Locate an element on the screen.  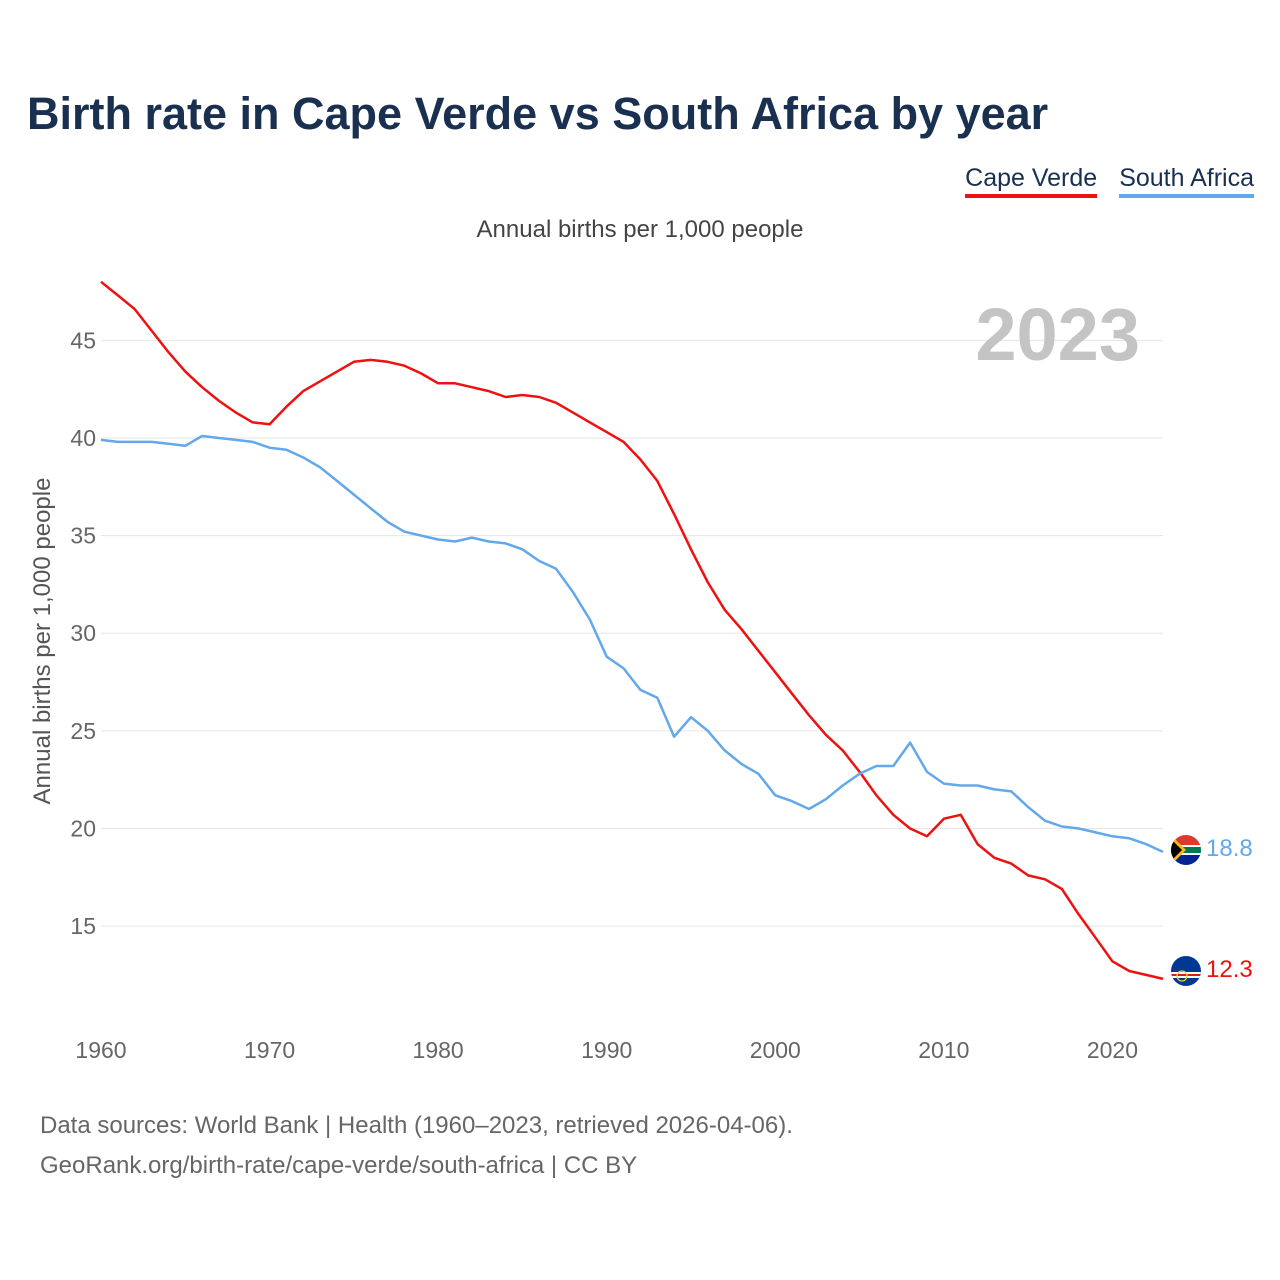
south-africa-end-value: 18.8 is located at coordinates (1229, 848).